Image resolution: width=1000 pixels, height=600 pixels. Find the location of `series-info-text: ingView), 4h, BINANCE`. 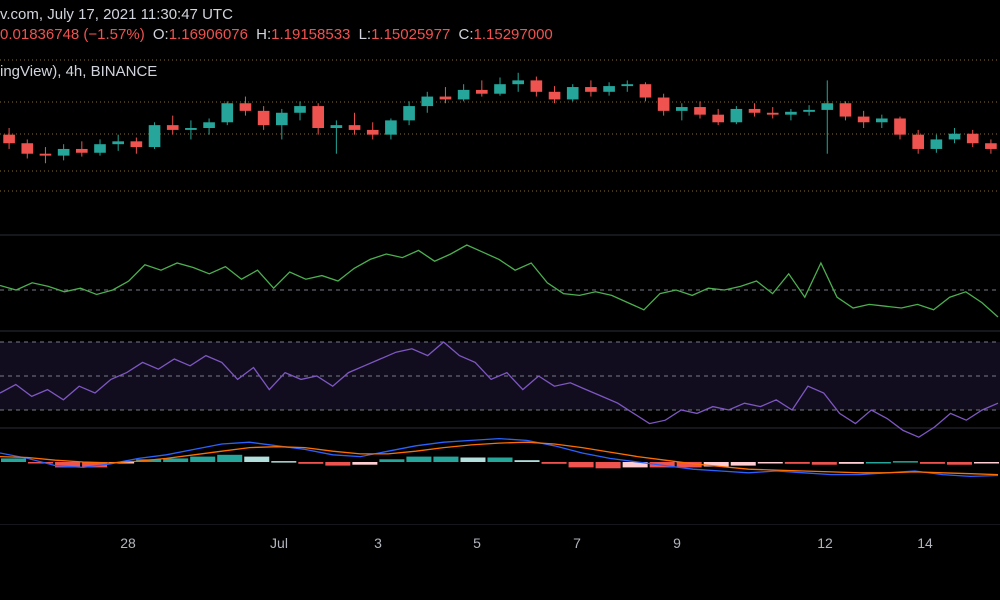

series-info-text: ingView), 4h, BINANCE is located at coordinates (79, 71).